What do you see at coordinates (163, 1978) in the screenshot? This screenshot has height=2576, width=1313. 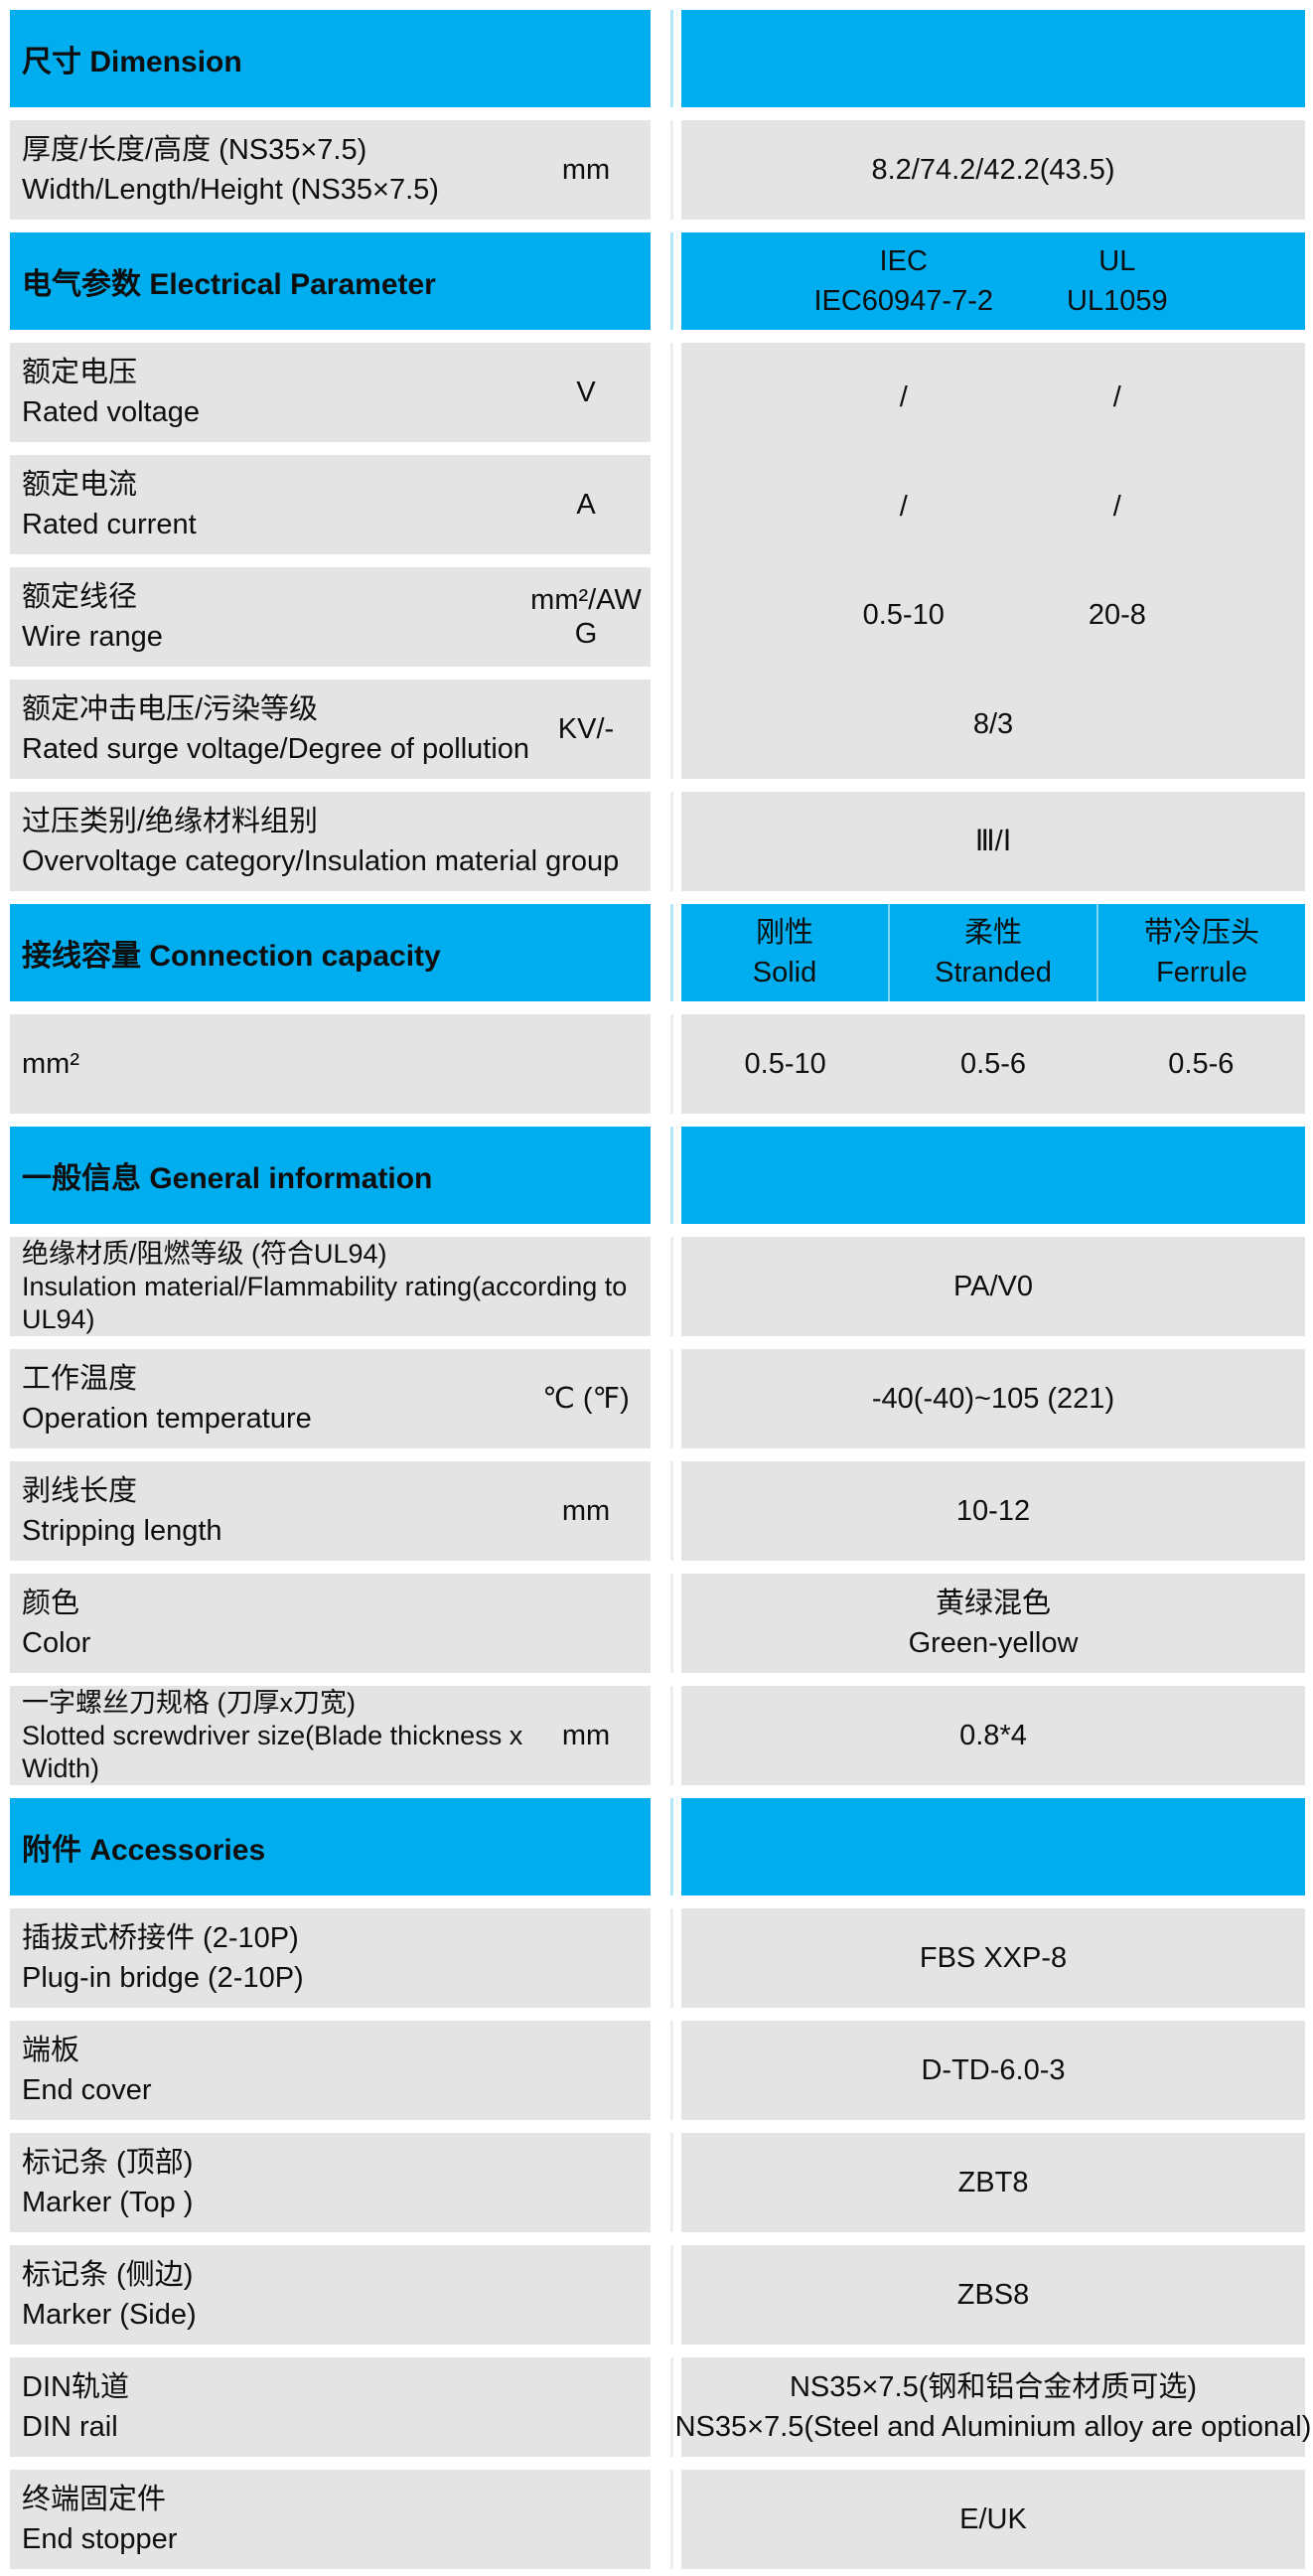 I see `row-label-en: Plug-in bridge (2-10P)` at bounding box center [163, 1978].